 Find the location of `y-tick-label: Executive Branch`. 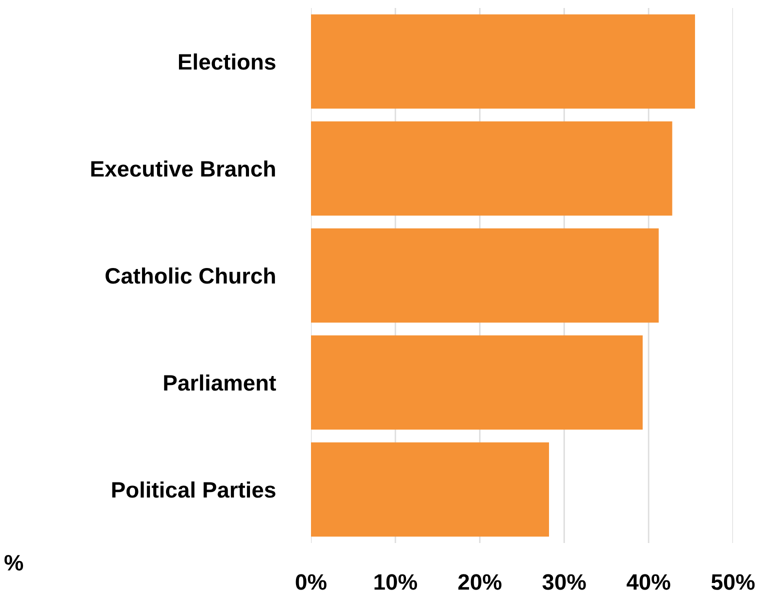

y-tick-label: Executive Branch is located at coordinates (183, 168).